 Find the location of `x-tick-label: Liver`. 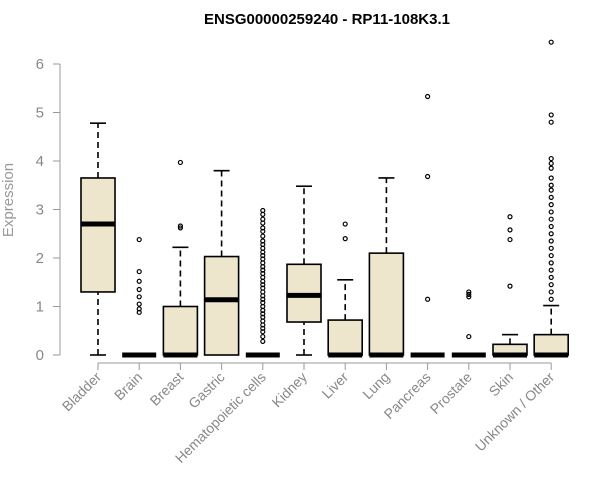

x-tick-label: Liver is located at coordinates (335, 385).